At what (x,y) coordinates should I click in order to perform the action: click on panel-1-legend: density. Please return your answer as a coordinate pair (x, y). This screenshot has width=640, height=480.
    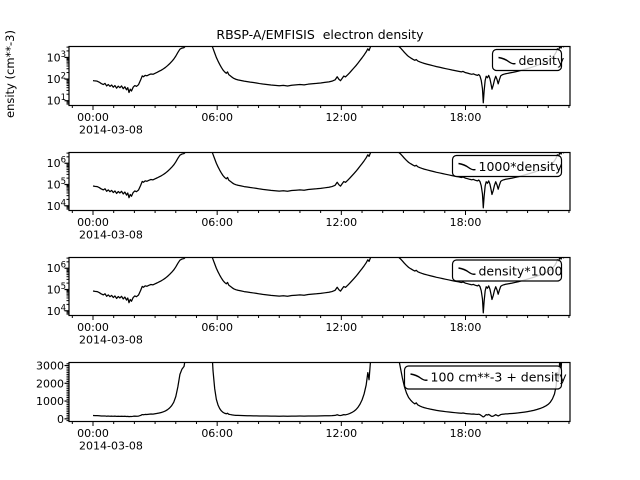
    Looking at the image, I should click on (528, 60).